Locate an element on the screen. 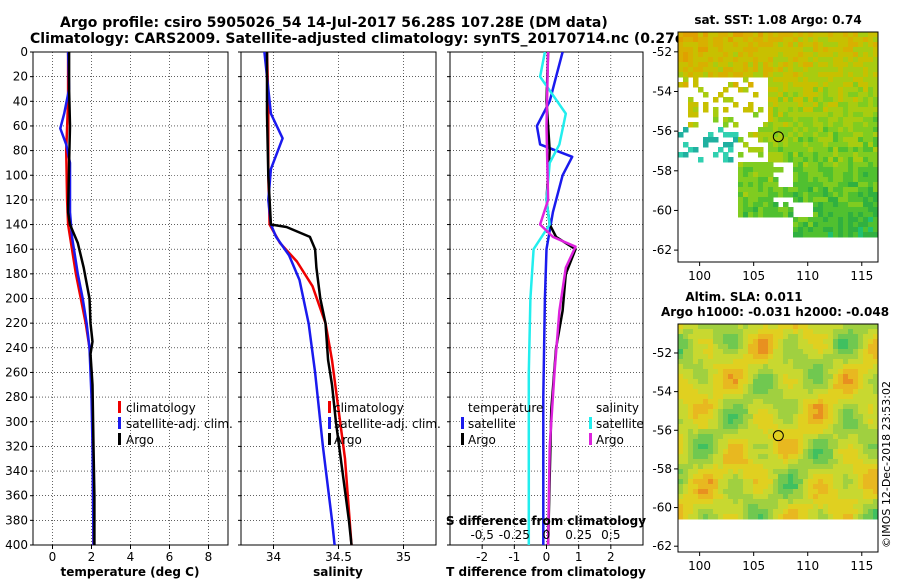 The height and width of the screenshot is (580, 900). y-tick-label: 120 is located at coordinates (16, 200).